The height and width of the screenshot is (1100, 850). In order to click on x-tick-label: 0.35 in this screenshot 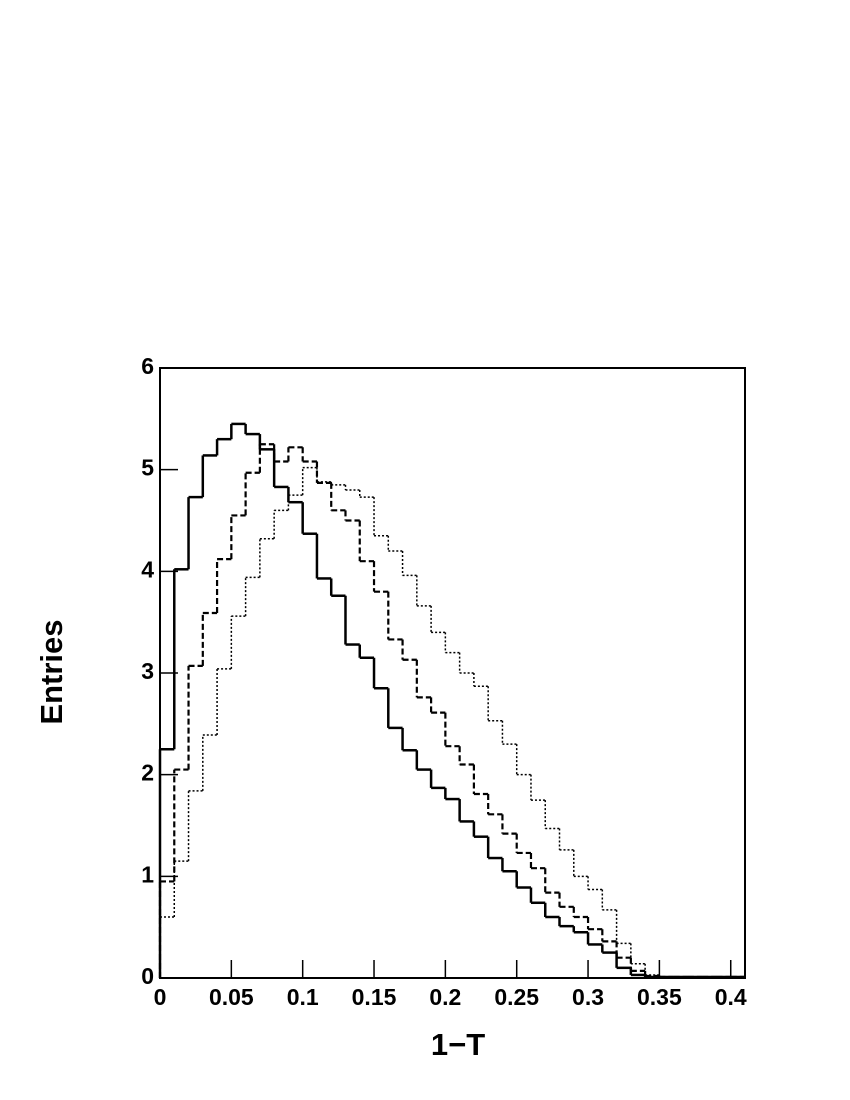, I will do `click(659, 997)`.